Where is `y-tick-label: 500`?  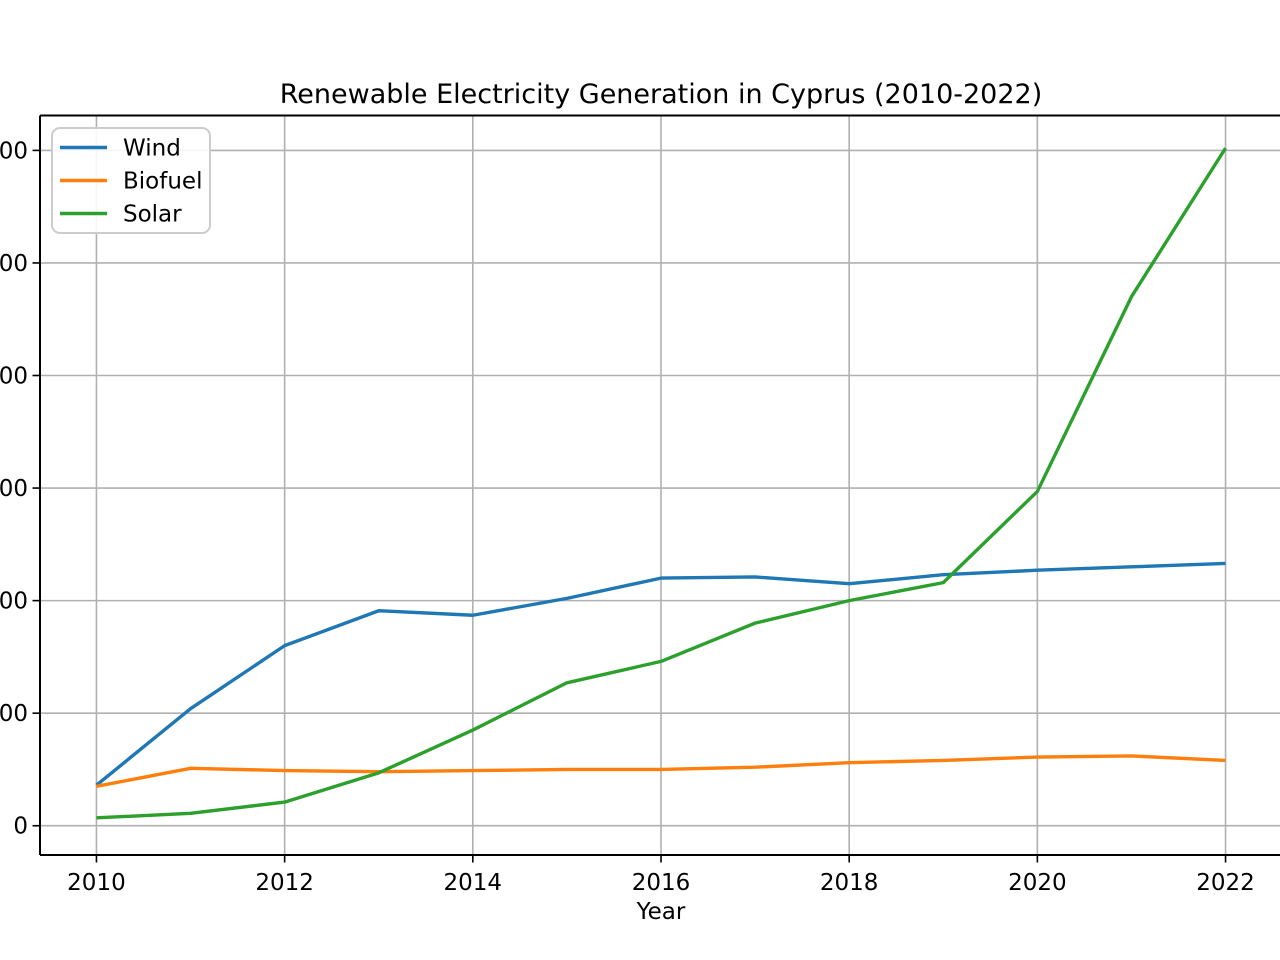
y-tick-label: 500 is located at coordinates (14, 264).